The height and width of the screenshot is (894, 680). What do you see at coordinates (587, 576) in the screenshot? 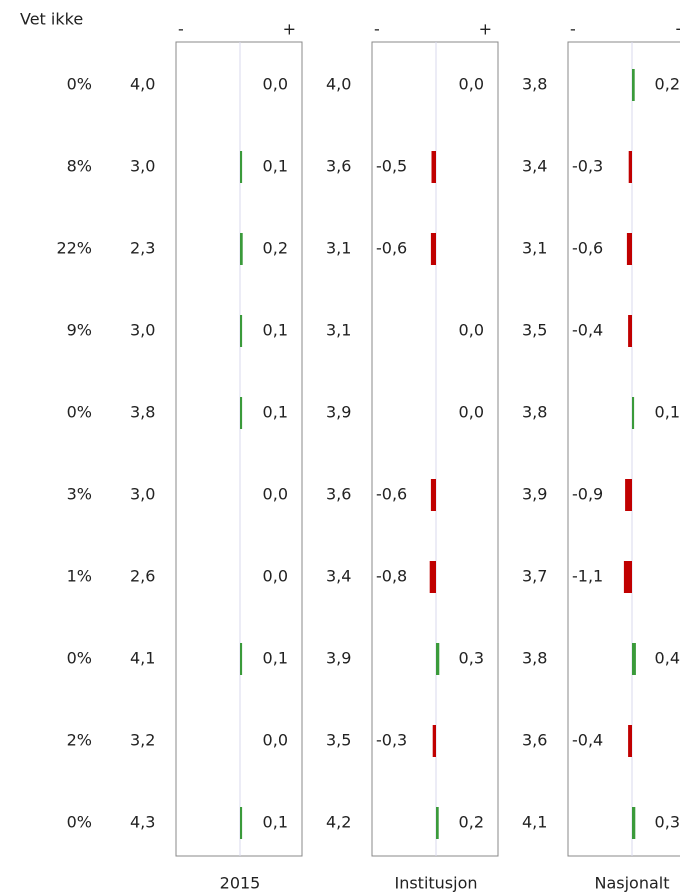
I see `diff-label: -1,1` at bounding box center [587, 576].